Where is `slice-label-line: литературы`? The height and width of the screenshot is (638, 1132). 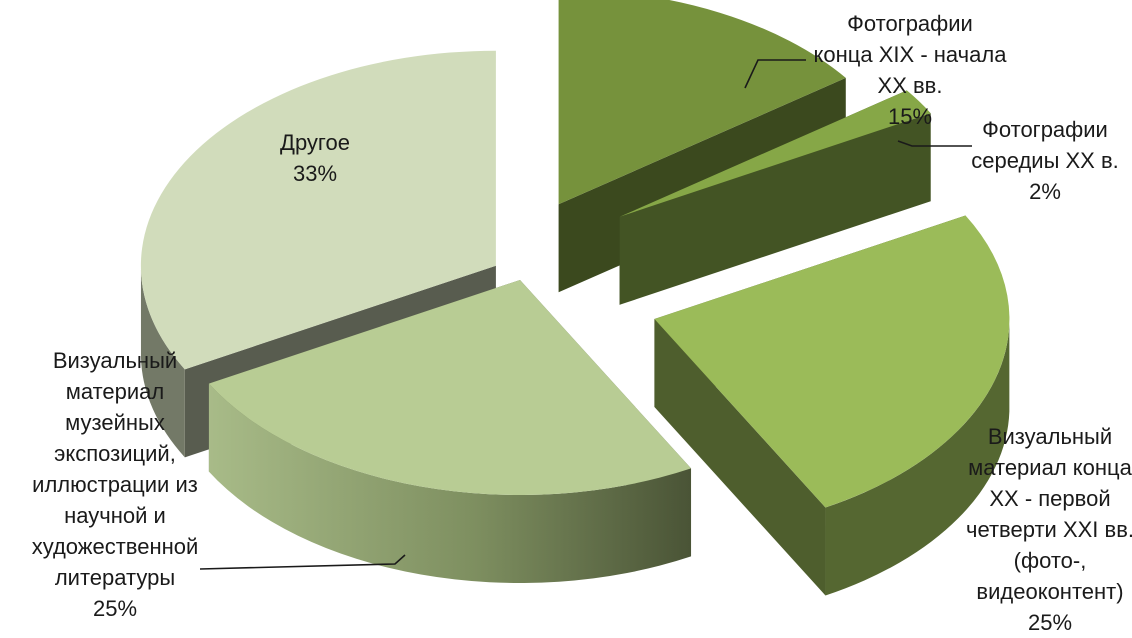 slice-label-line: литературы is located at coordinates (115, 577).